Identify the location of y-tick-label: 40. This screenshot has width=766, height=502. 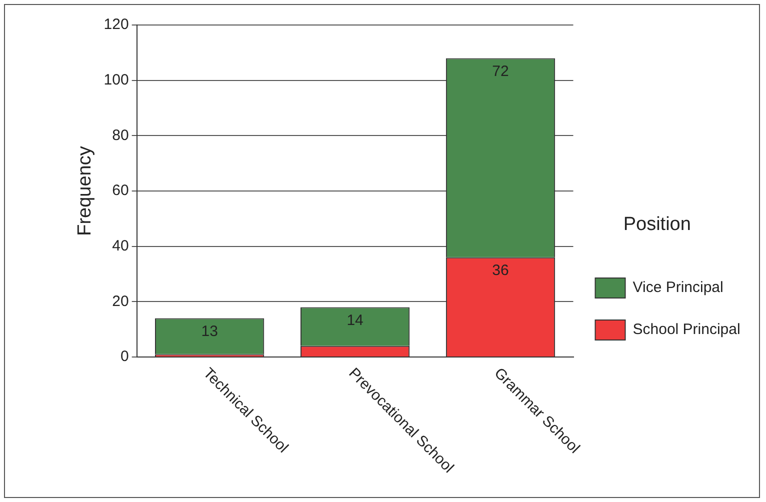
(120, 245).